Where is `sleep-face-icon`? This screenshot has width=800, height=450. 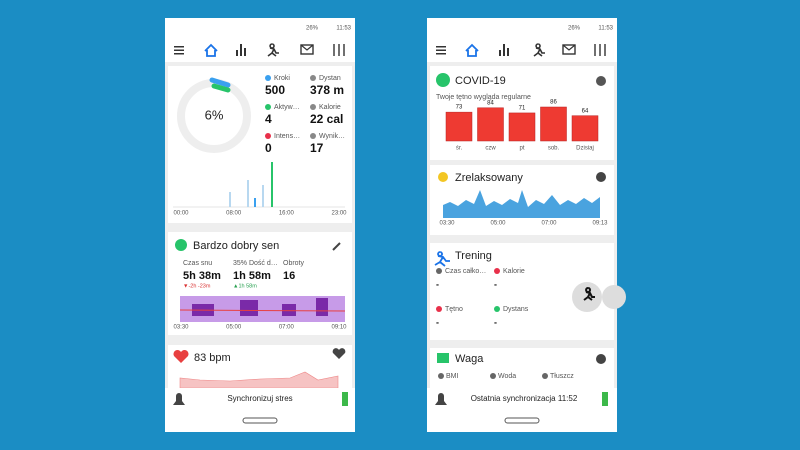 sleep-face-icon is located at coordinates (181, 245).